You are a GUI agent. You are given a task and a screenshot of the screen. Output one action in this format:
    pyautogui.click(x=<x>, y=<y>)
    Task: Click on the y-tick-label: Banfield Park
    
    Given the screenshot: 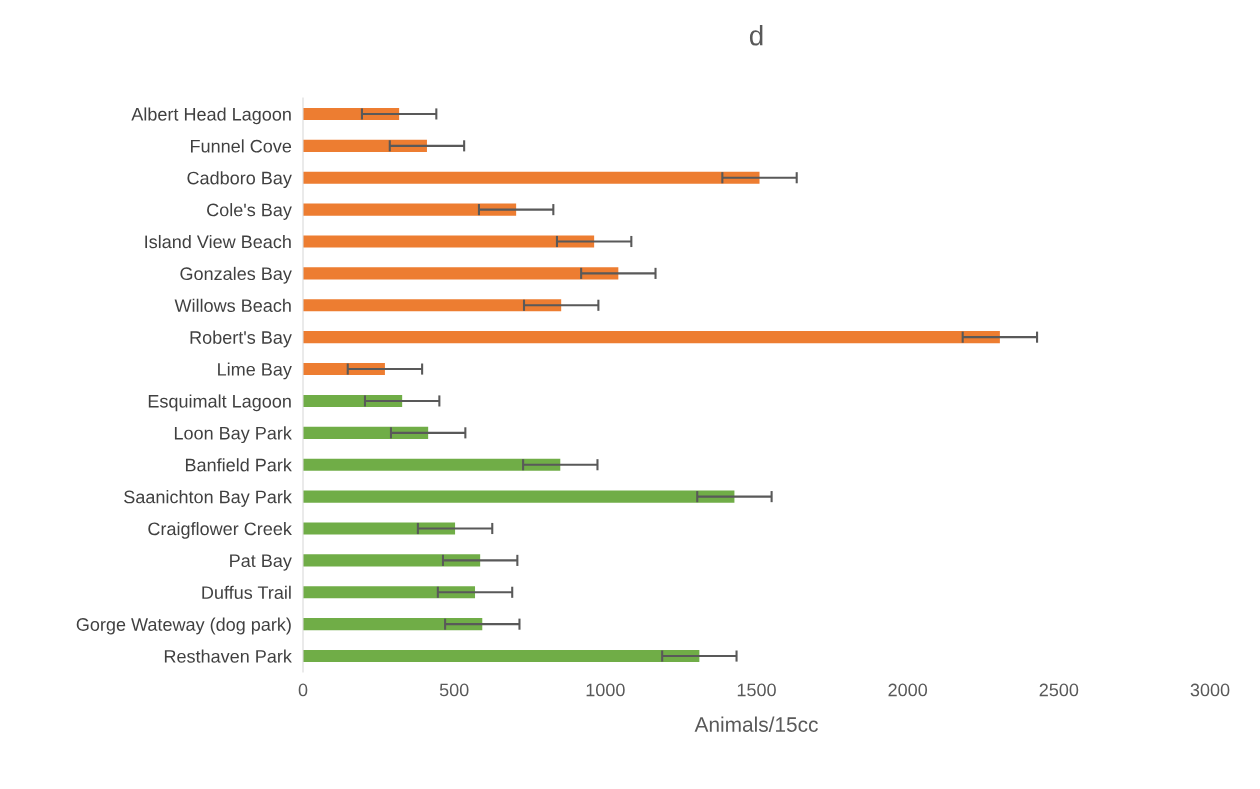 What is the action you would take?
    pyautogui.click(x=238, y=465)
    